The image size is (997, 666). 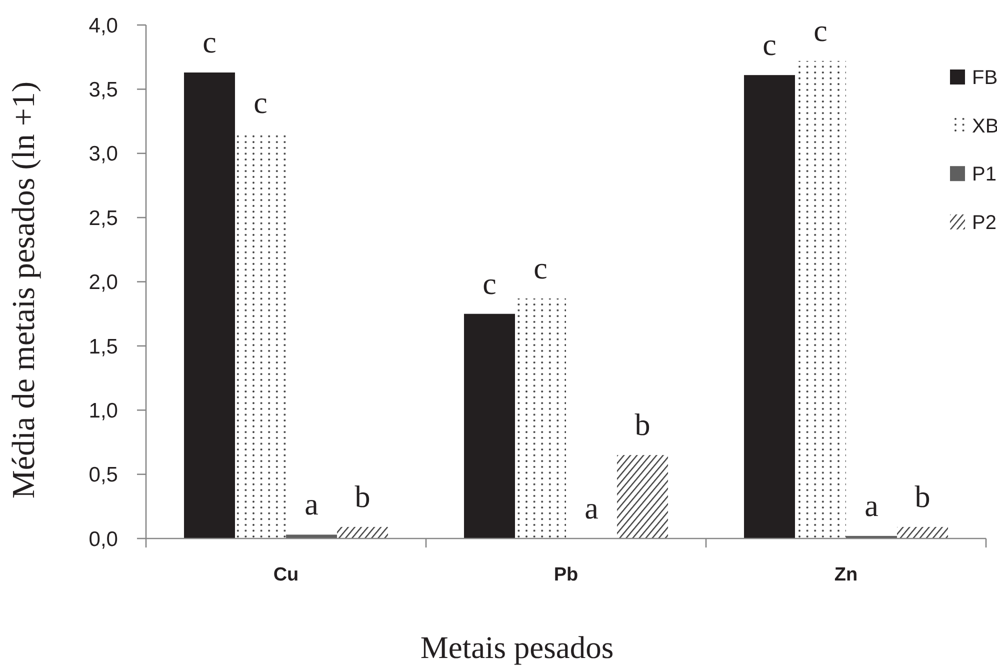 I want to click on y-tick-label: 3,5, so click(x=103, y=90).